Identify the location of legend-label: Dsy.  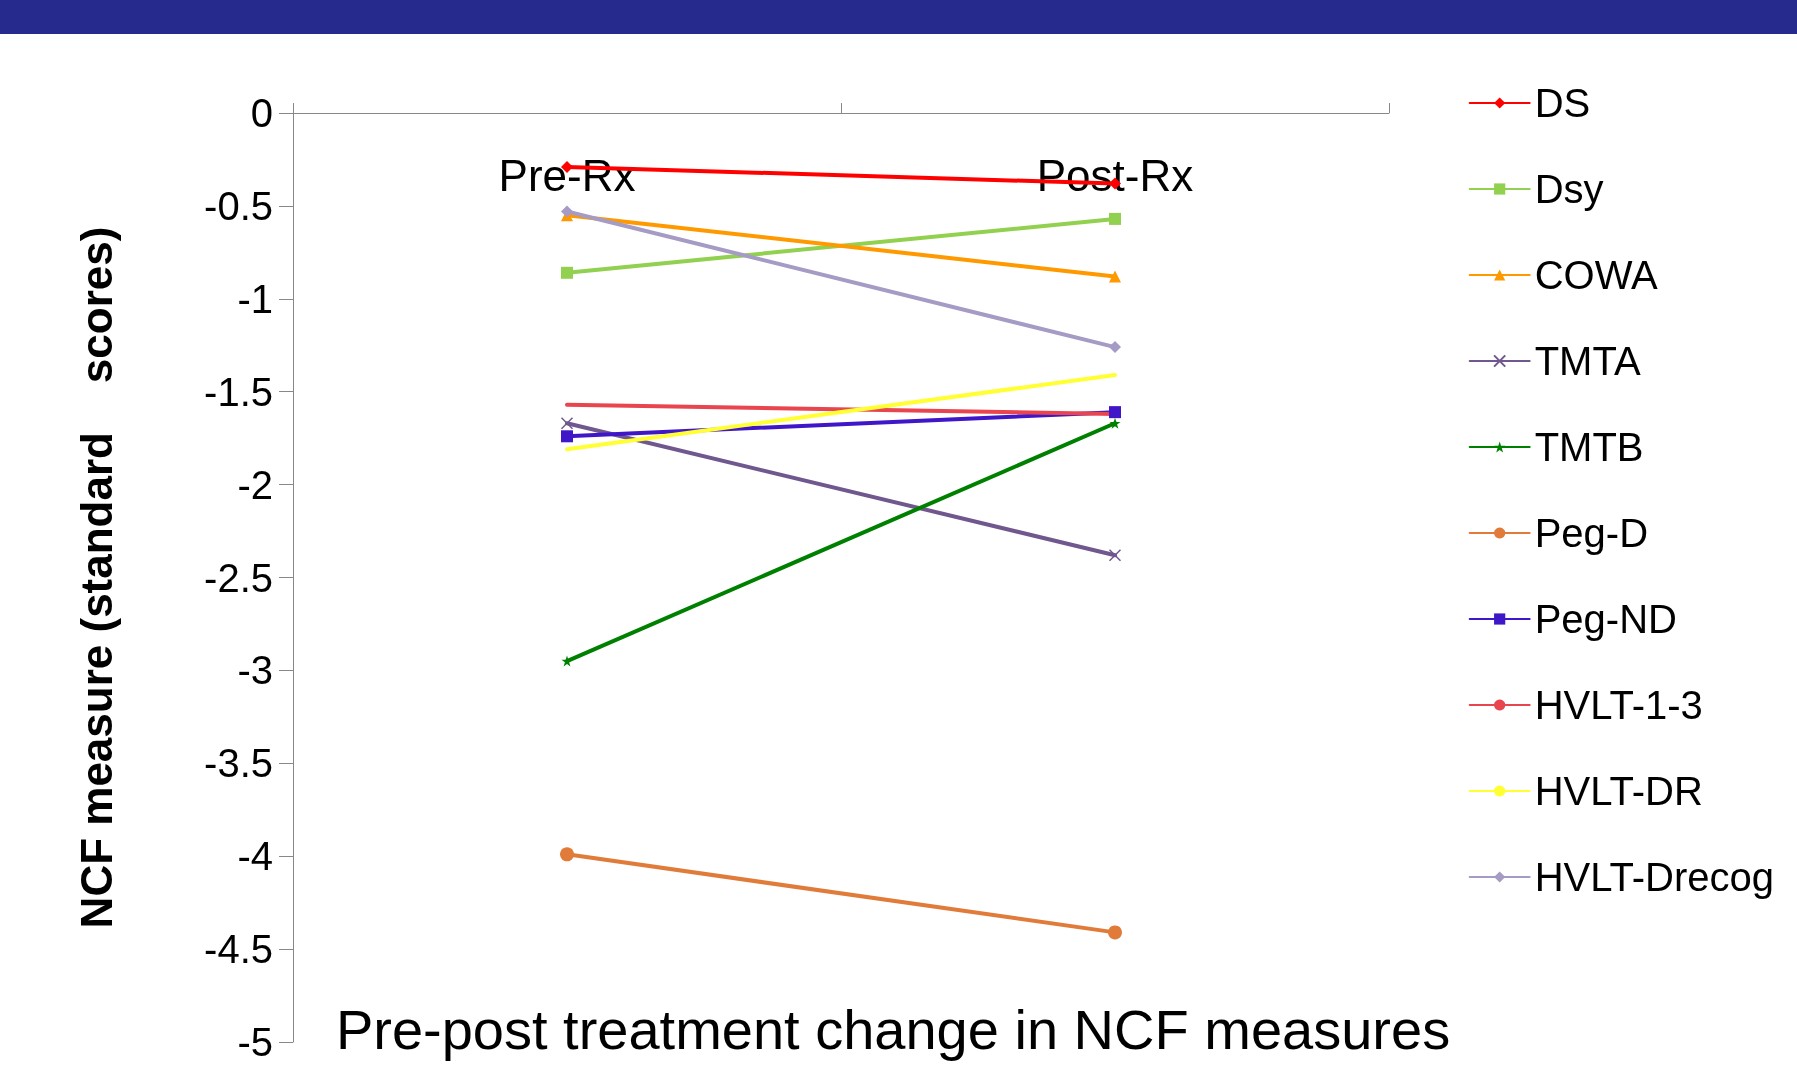
(1569, 189).